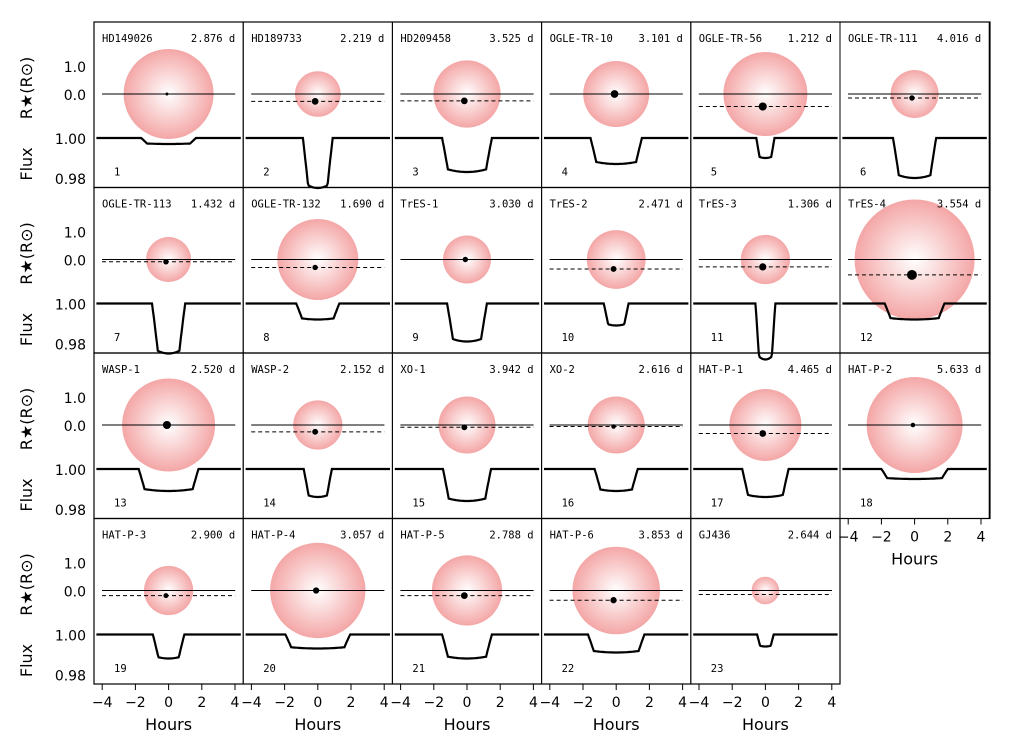  I want to click on panel-index-label: 8, so click(266, 338).